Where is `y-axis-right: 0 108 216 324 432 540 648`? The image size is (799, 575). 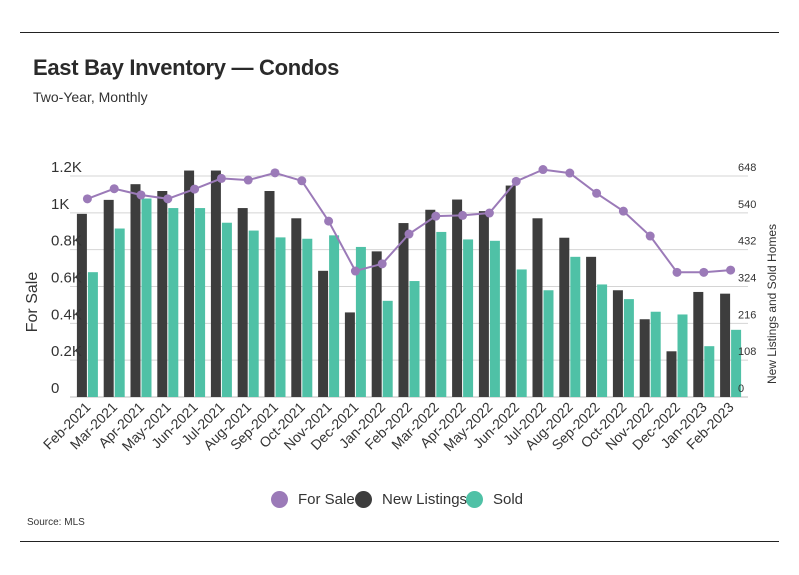
y-axis-right: 0 108 216 324 432 540 648 is located at coordinates (747, 278).